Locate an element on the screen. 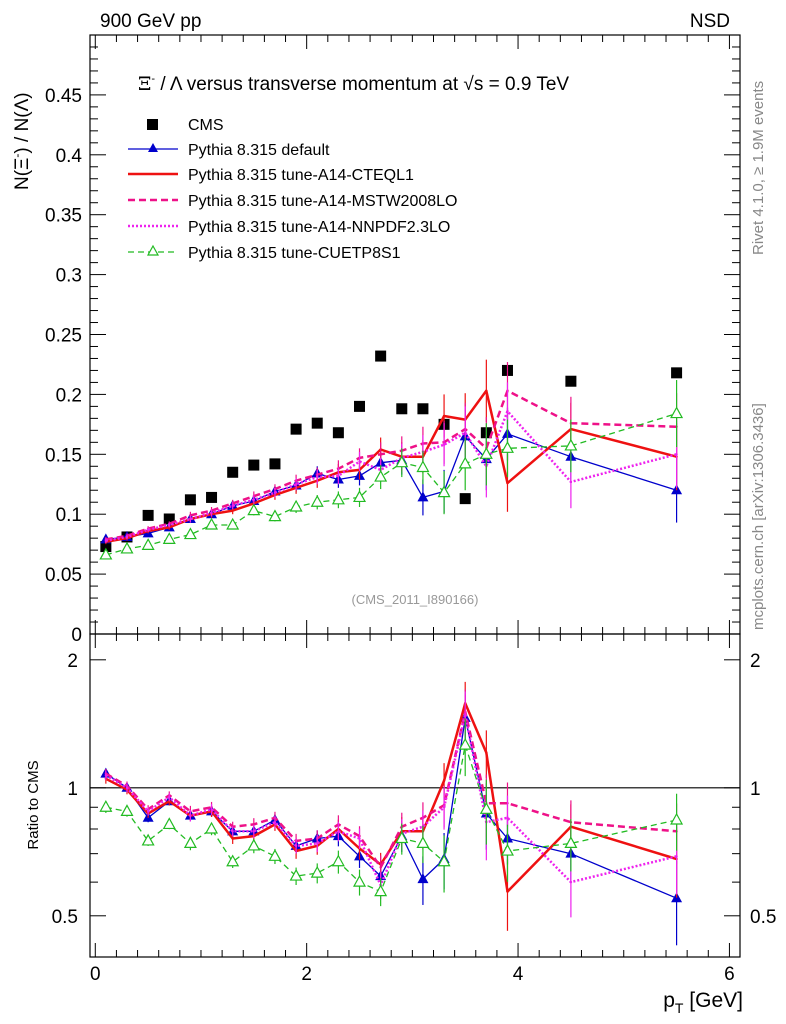 The image size is (786, 1024). main-line-cuetp8s1 is located at coordinates (391, 484).